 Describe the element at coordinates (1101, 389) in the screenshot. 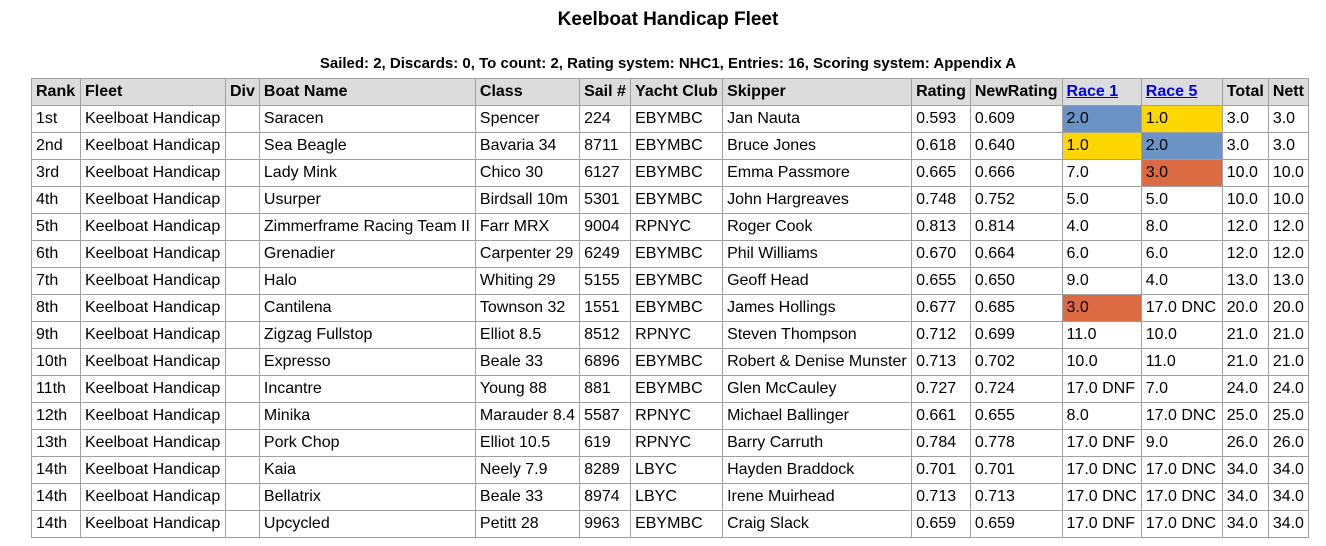

I see `race1-cell: 17.0 DNF` at that location.